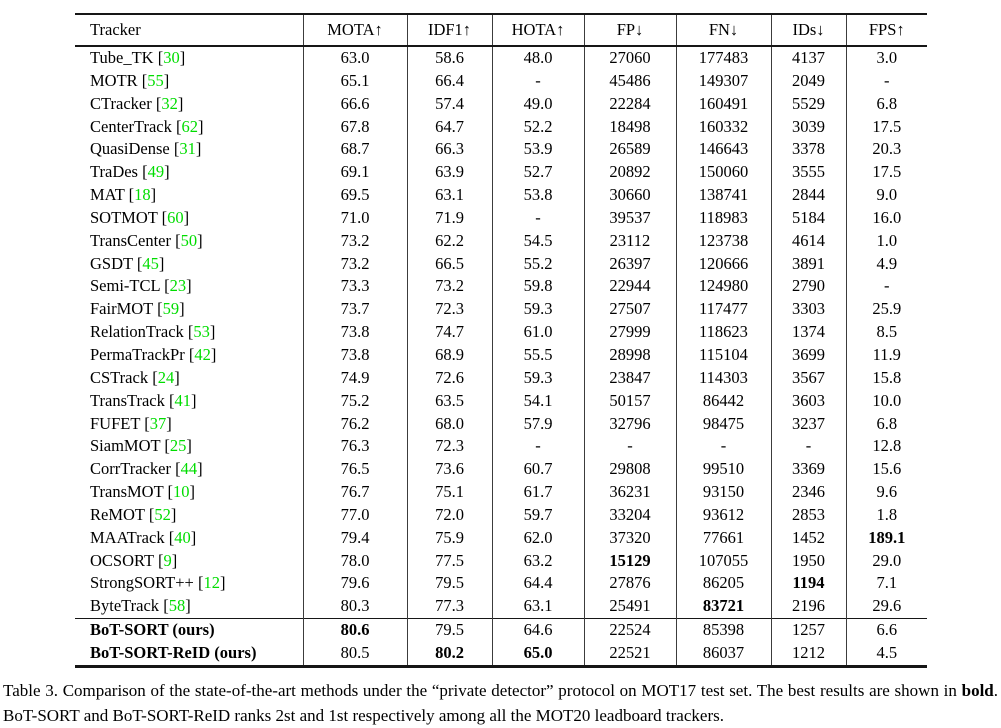 The height and width of the screenshot is (728, 1001). Describe the element at coordinates (121, 103) in the screenshot. I see `tracker-name: CTracker` at that location.